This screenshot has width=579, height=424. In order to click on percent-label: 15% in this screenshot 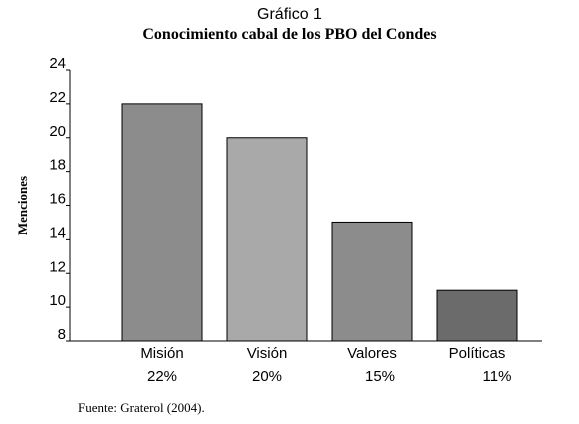, I will do `click(380, 376)`.